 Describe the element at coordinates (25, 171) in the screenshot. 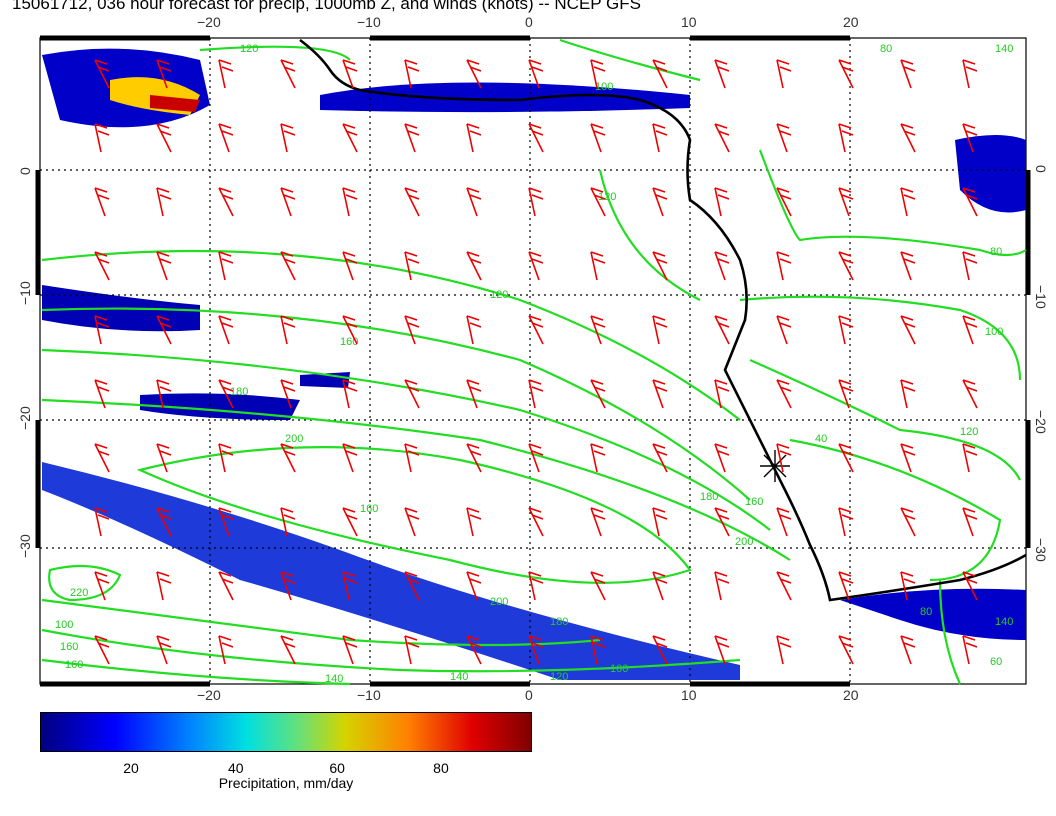

I see `lat-label-left: 0` at that location.